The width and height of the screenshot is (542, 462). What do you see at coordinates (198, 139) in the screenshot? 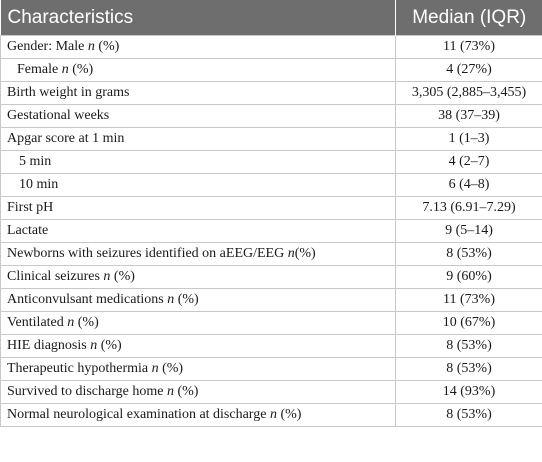
I see `row-label-cell: Apgar score at 1 min` at bounding box center [198, 139].